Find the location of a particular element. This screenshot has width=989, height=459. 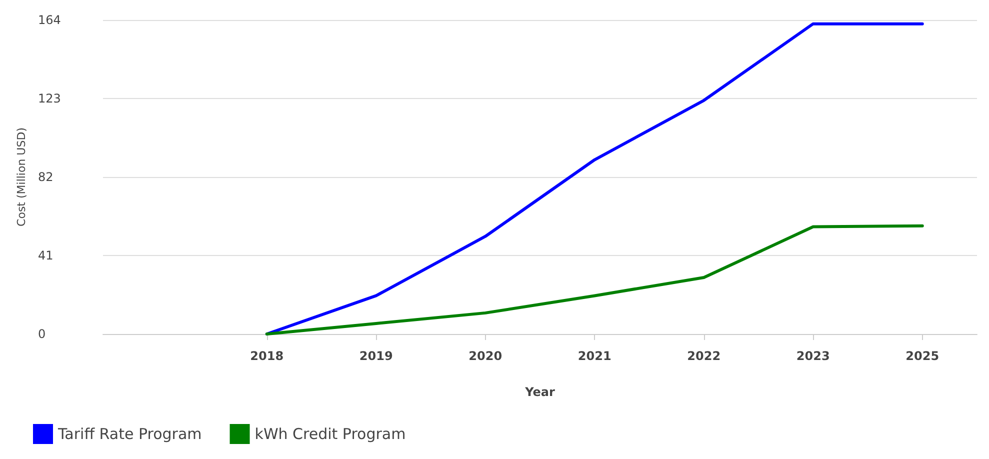

x-tick-label: 2025 is located at coordinates (923, 356).